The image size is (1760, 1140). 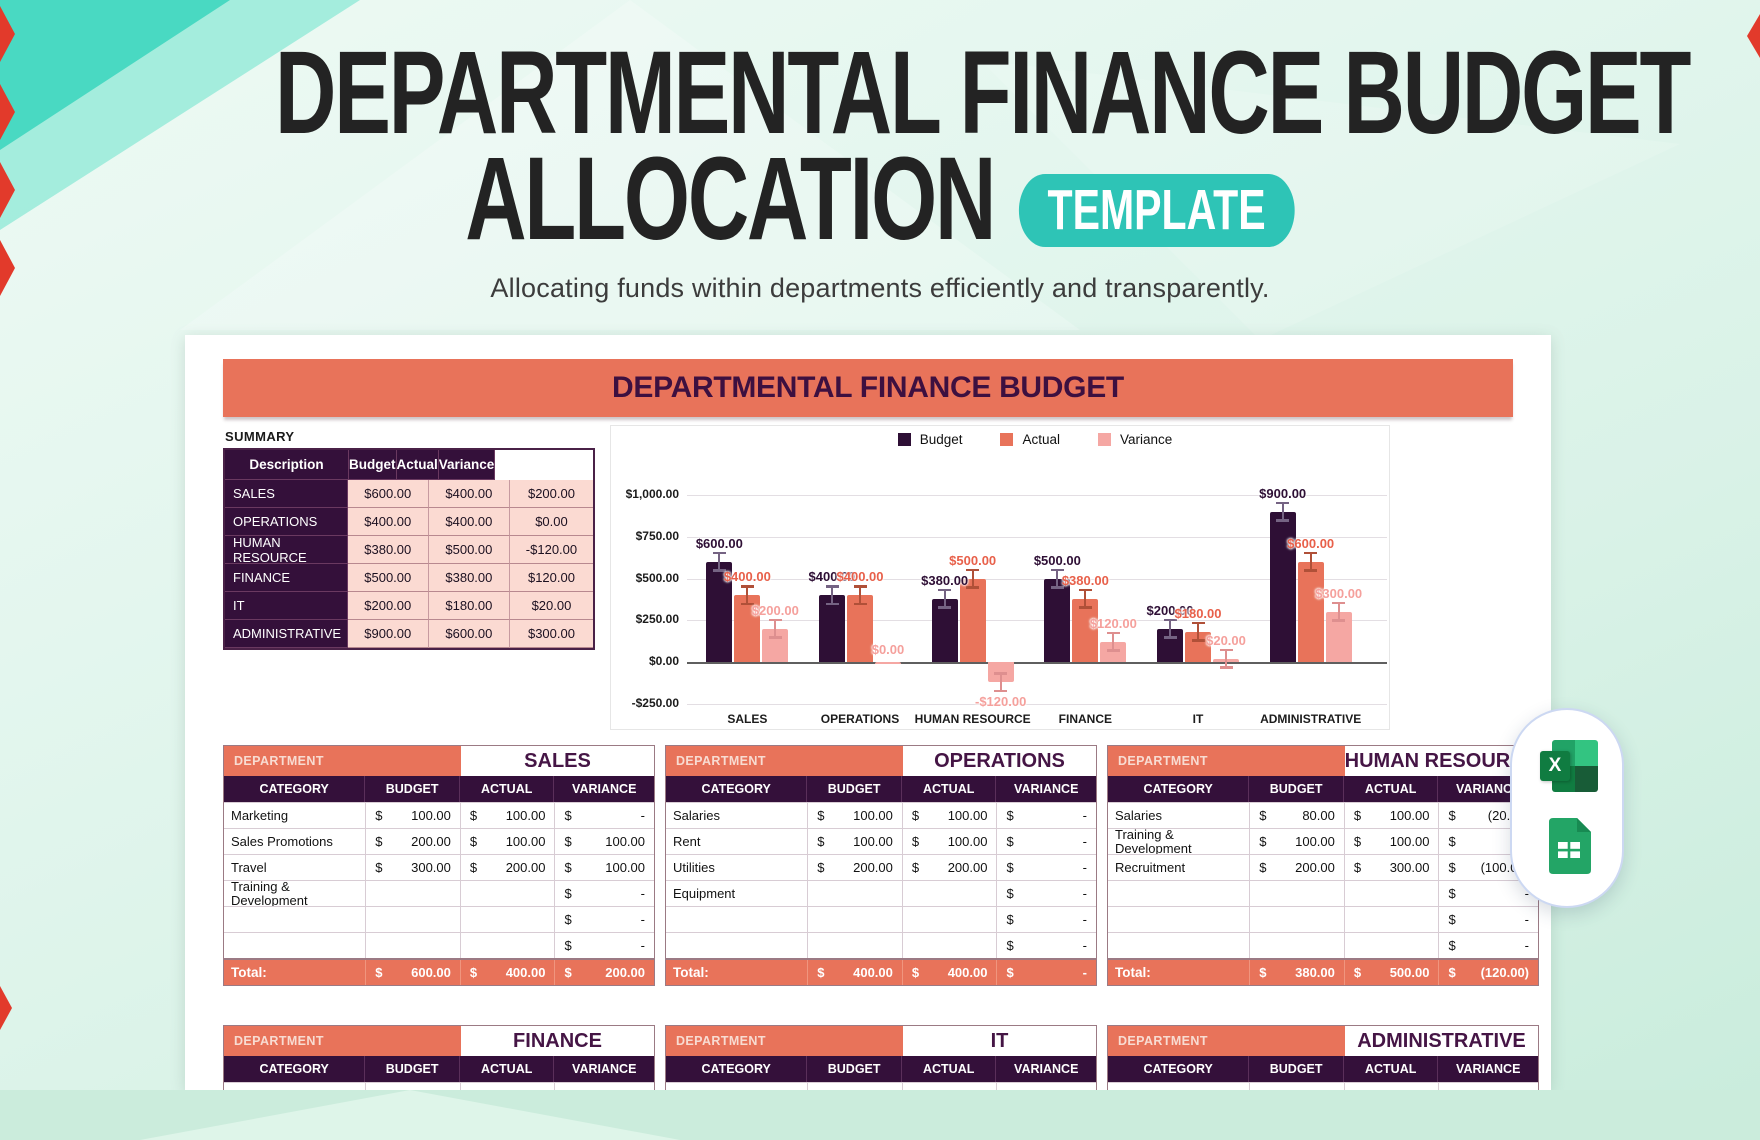 I want to click on y-axis-tick-label: -$250.00, so click(x=655, y=702).